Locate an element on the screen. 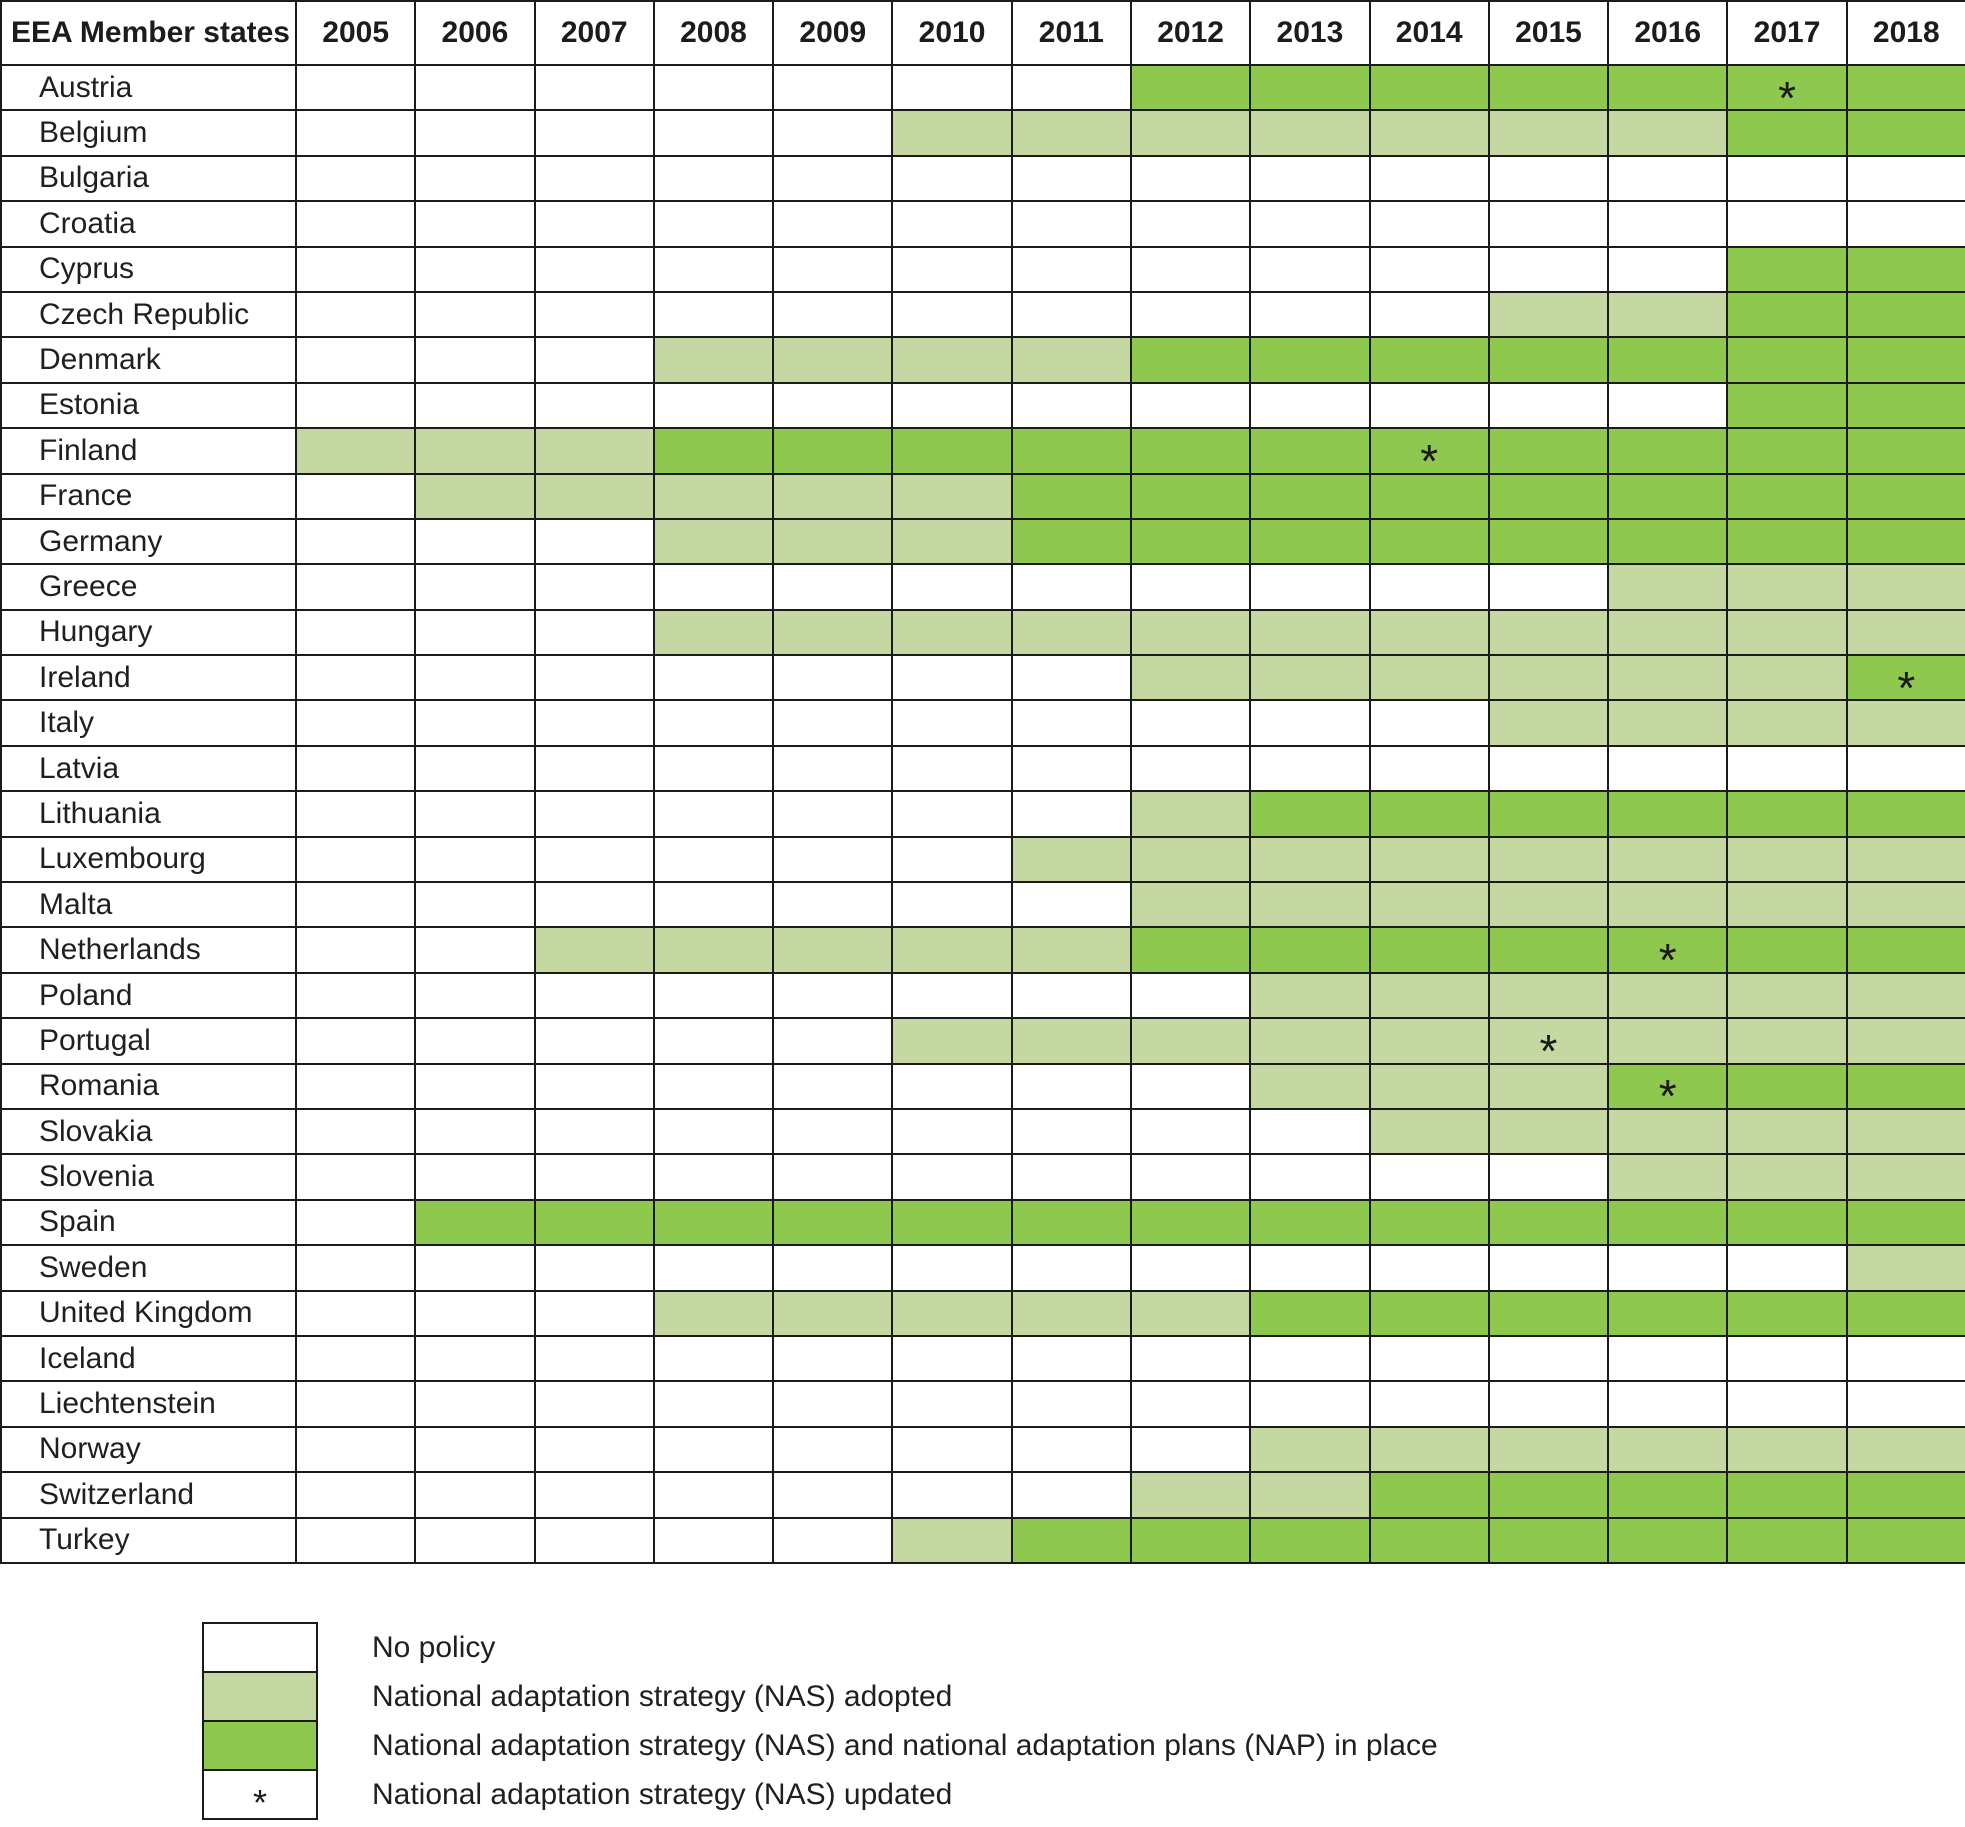 This screenshot has height=1827, width=1965. cell-sweden-2007 is located at coordinates (594, 1268).